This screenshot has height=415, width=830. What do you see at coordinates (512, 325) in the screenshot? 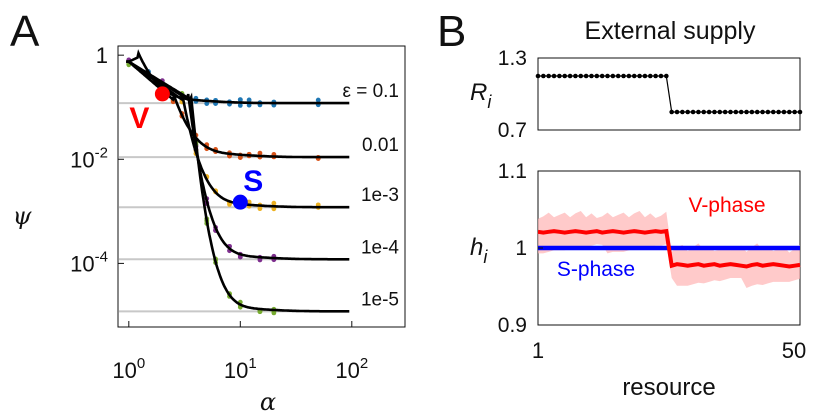
I see `y-tick-label: 0.9` at bounding box center [512, 325].